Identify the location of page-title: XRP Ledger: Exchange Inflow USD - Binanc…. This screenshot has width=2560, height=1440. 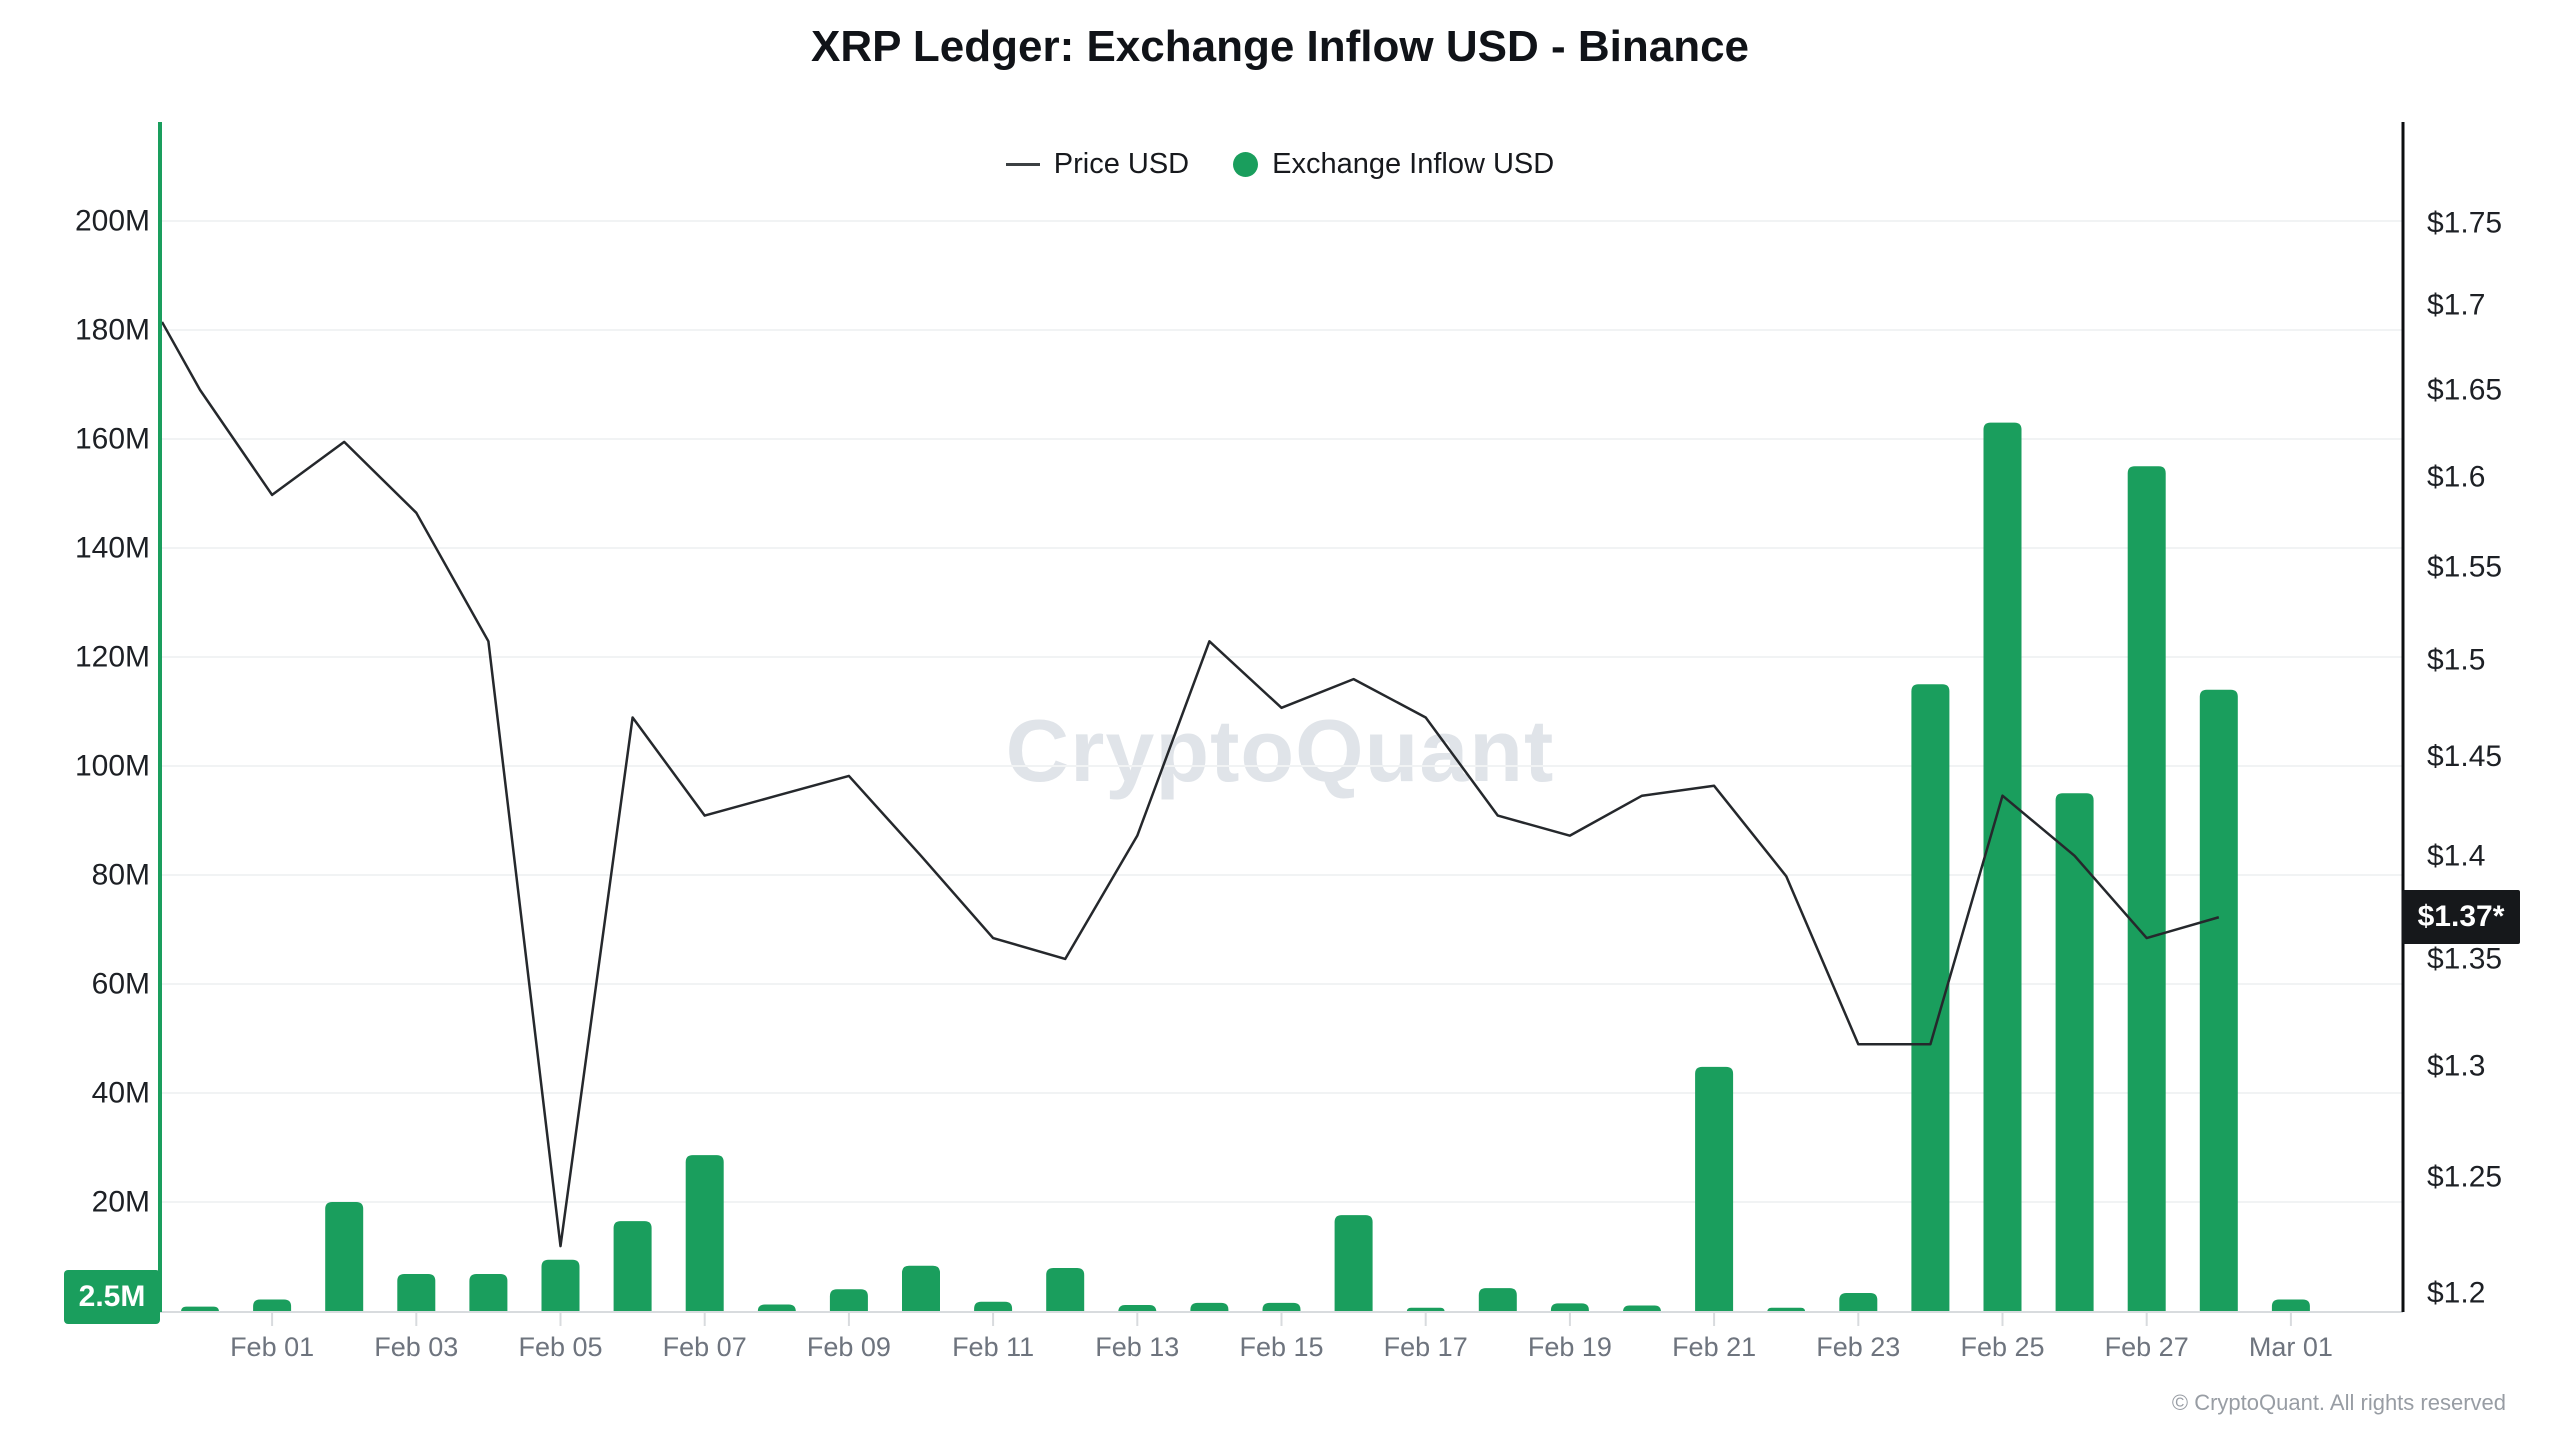
(1280, 46).